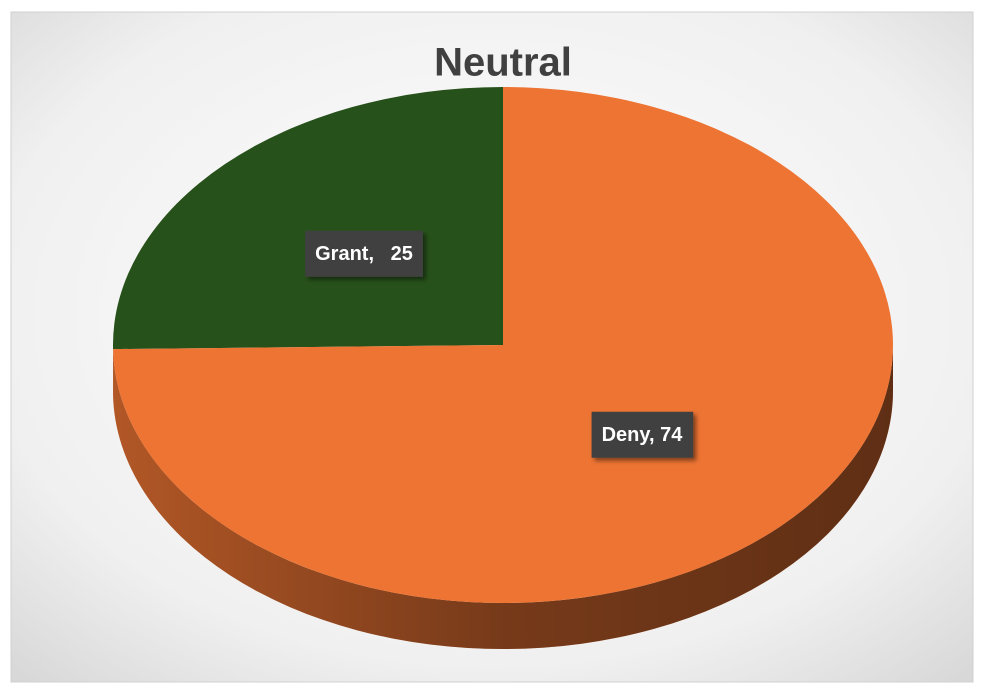  Describe the element at coordinates (499, 344) in the screenshot. I see `labels: Grant, 25 Deny, 74` at that location.